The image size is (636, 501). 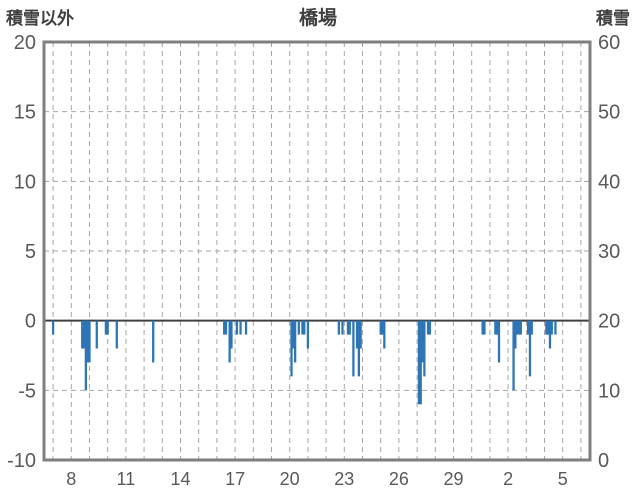 What do you see at coordinates (318, 17) in the screenshot?
I see `chart-title: 橋場` at bounding box center [318, 17].